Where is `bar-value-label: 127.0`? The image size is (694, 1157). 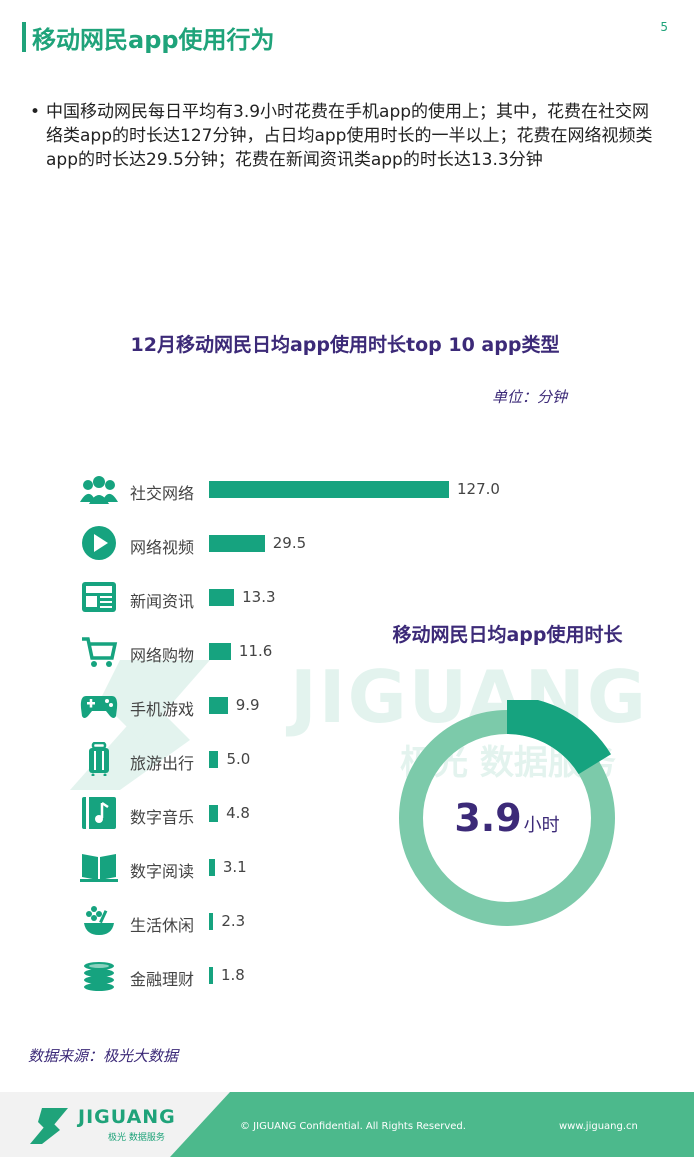
bar-value-label: 127.0 is located at coordinates (478, 489).